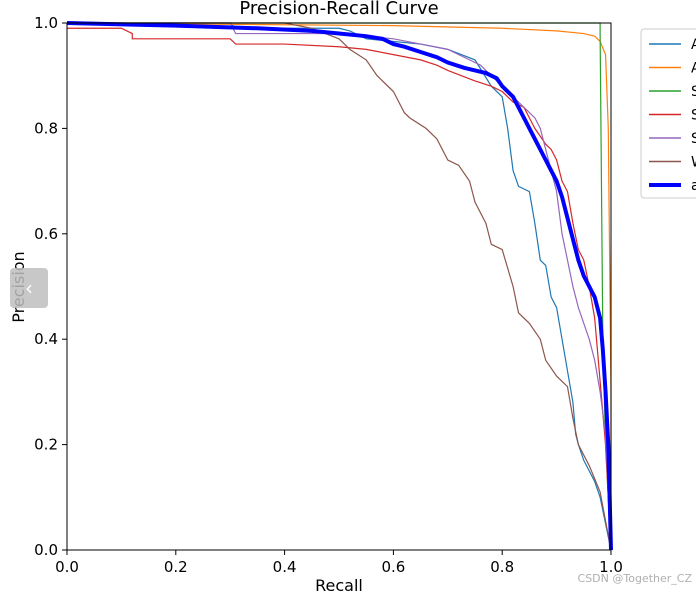  I want to click on legend-label-0: A, so click(693, 45).